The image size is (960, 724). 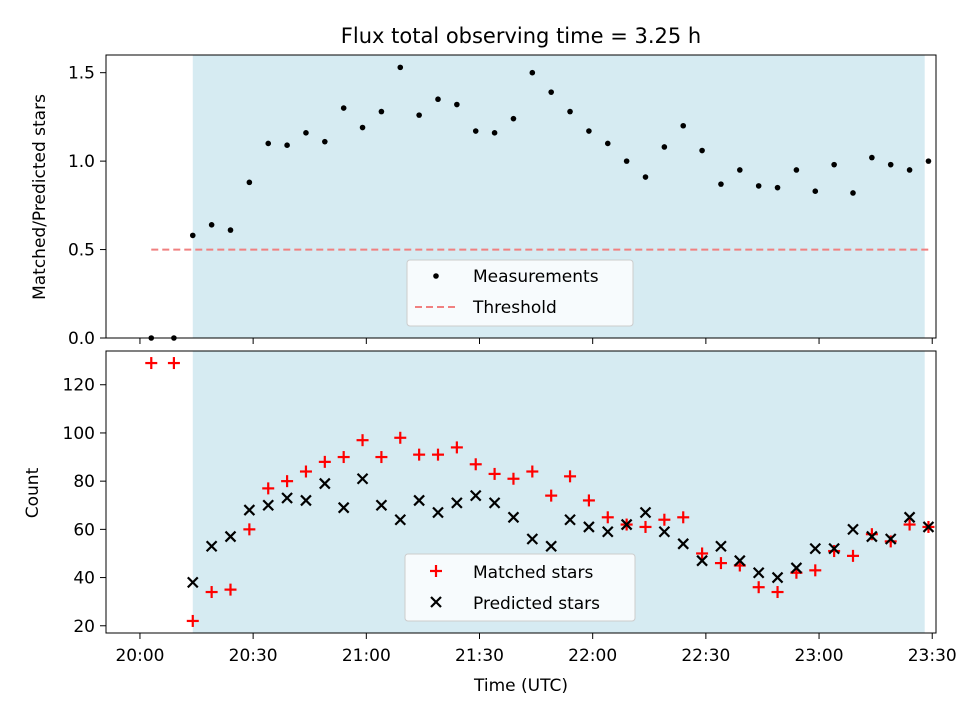 I want to click on legend-predicted-label: Predicted stars, so click(x=536, y=604).